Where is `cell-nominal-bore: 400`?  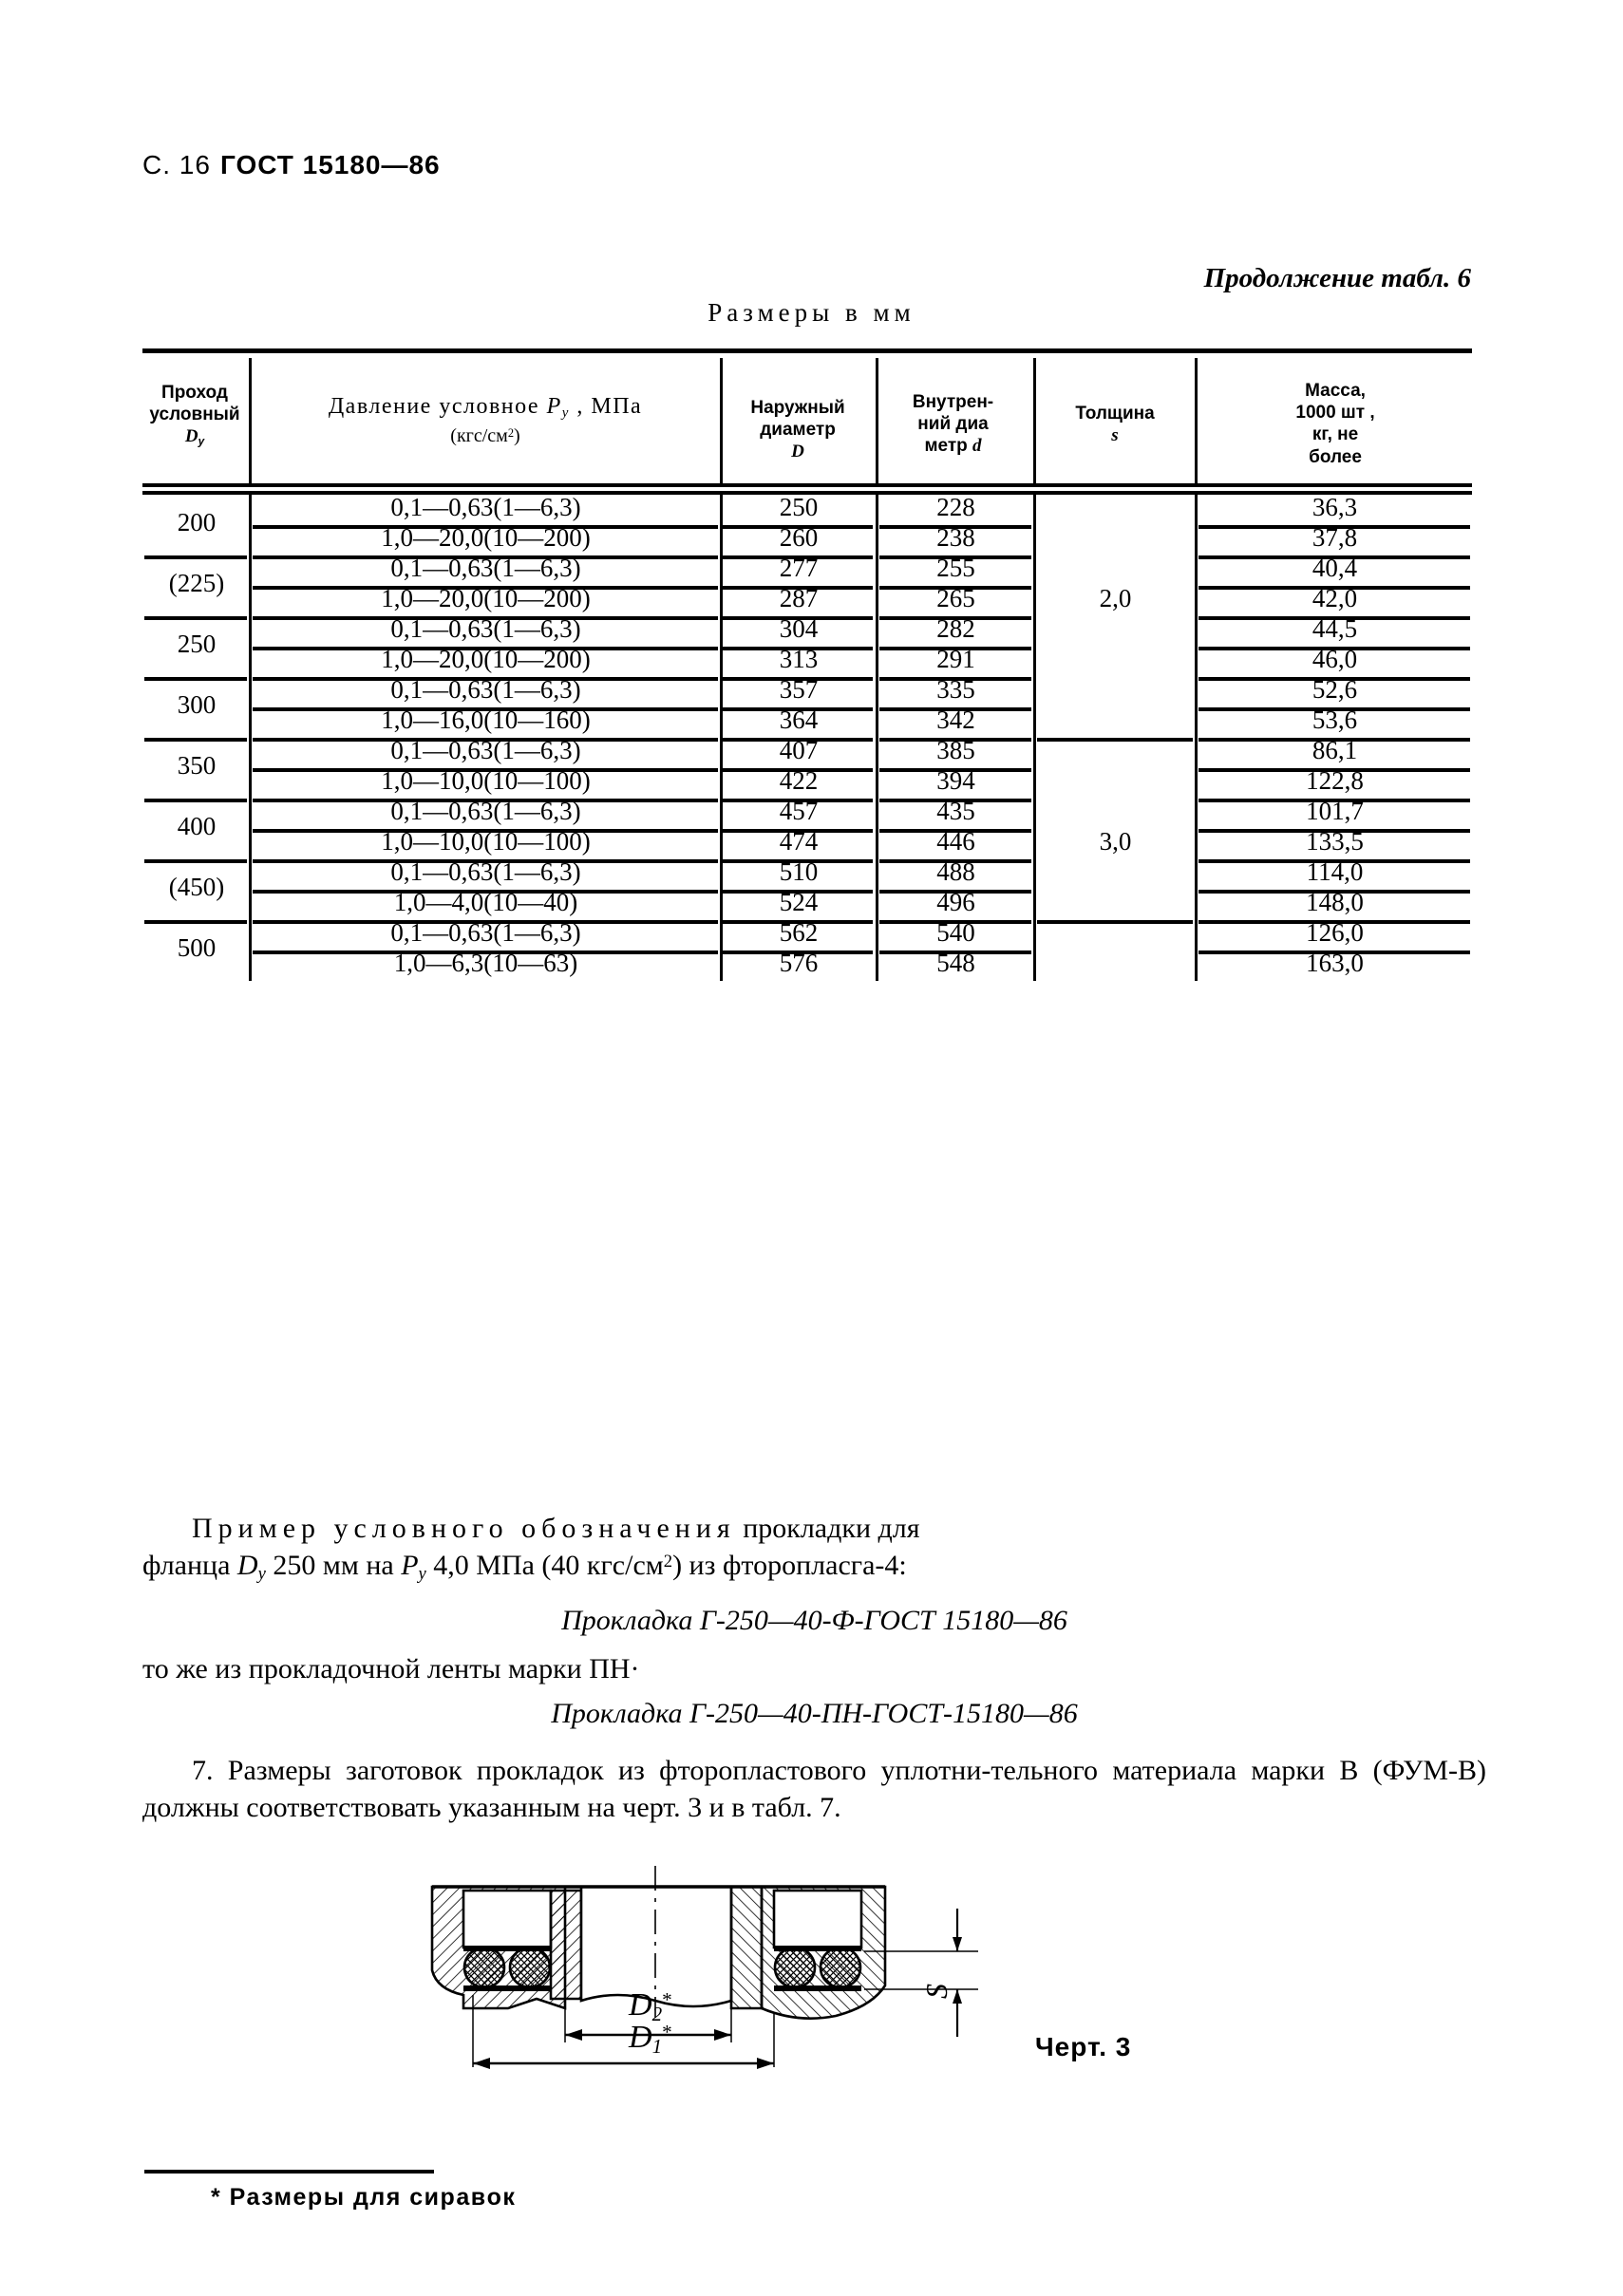 cell-nominal-bore: 400 is located at coordinates (197, 826).